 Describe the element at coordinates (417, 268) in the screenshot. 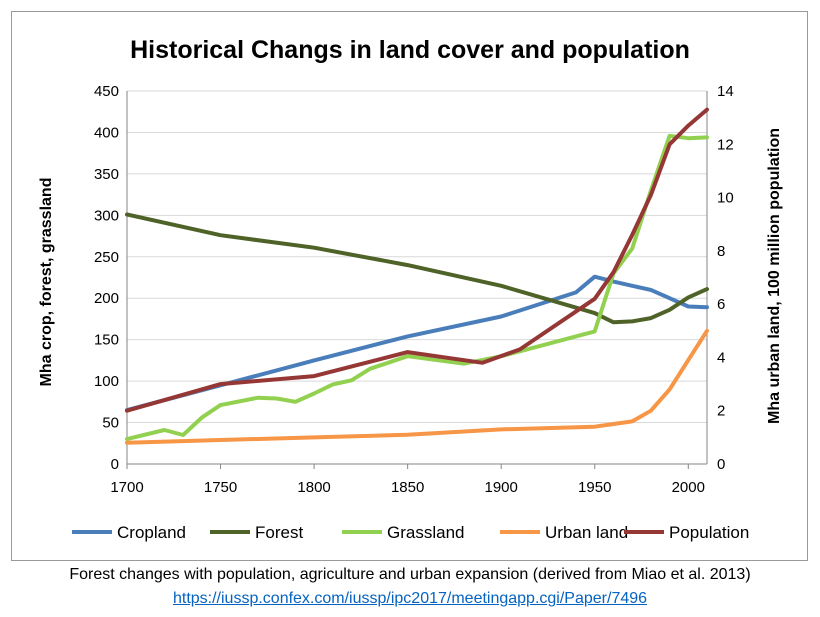

I see `series-line-forest` at that location.